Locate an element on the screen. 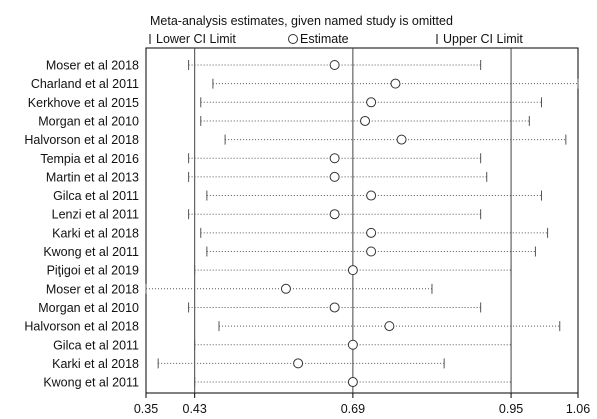 The width and height of the screenshot is (597, 419). study-row: Piţigoi et al 2019 is located at coordinates (279, 271).